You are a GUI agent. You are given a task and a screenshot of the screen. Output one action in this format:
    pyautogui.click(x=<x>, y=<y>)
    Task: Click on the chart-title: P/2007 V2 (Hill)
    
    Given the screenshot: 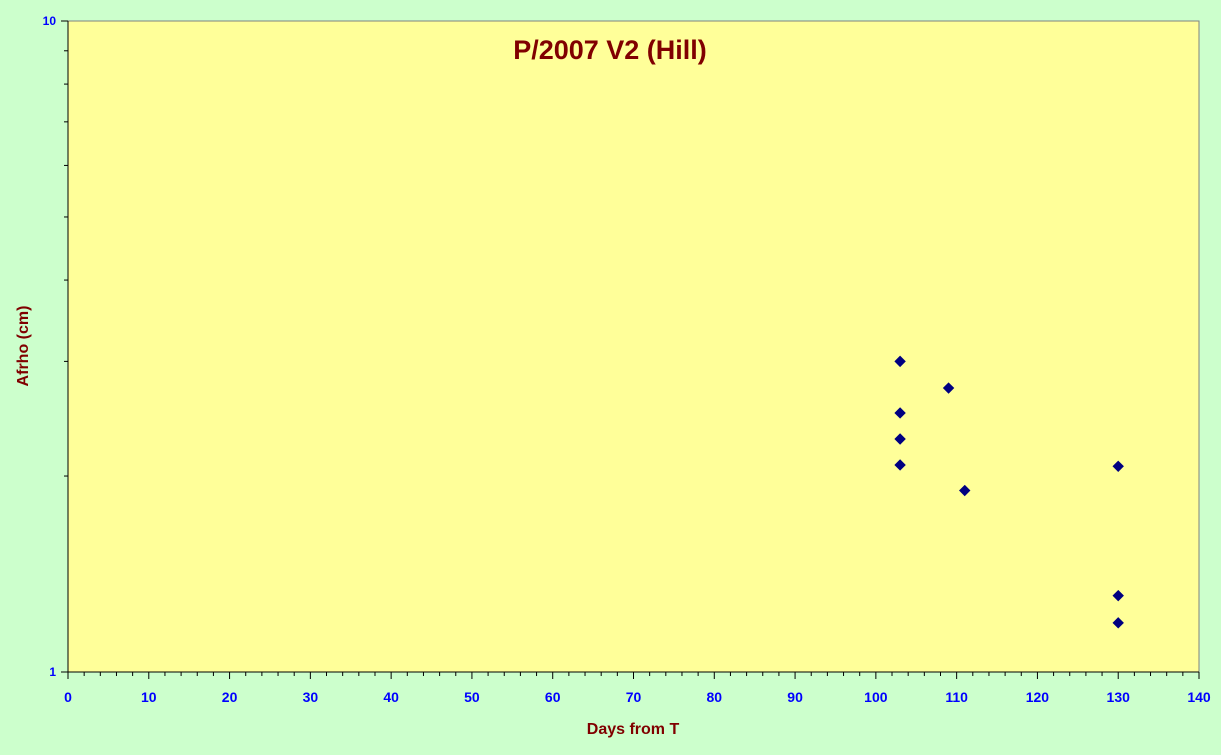 What is the action you would take?
    pyautogui.click(x=610, y=50)
    